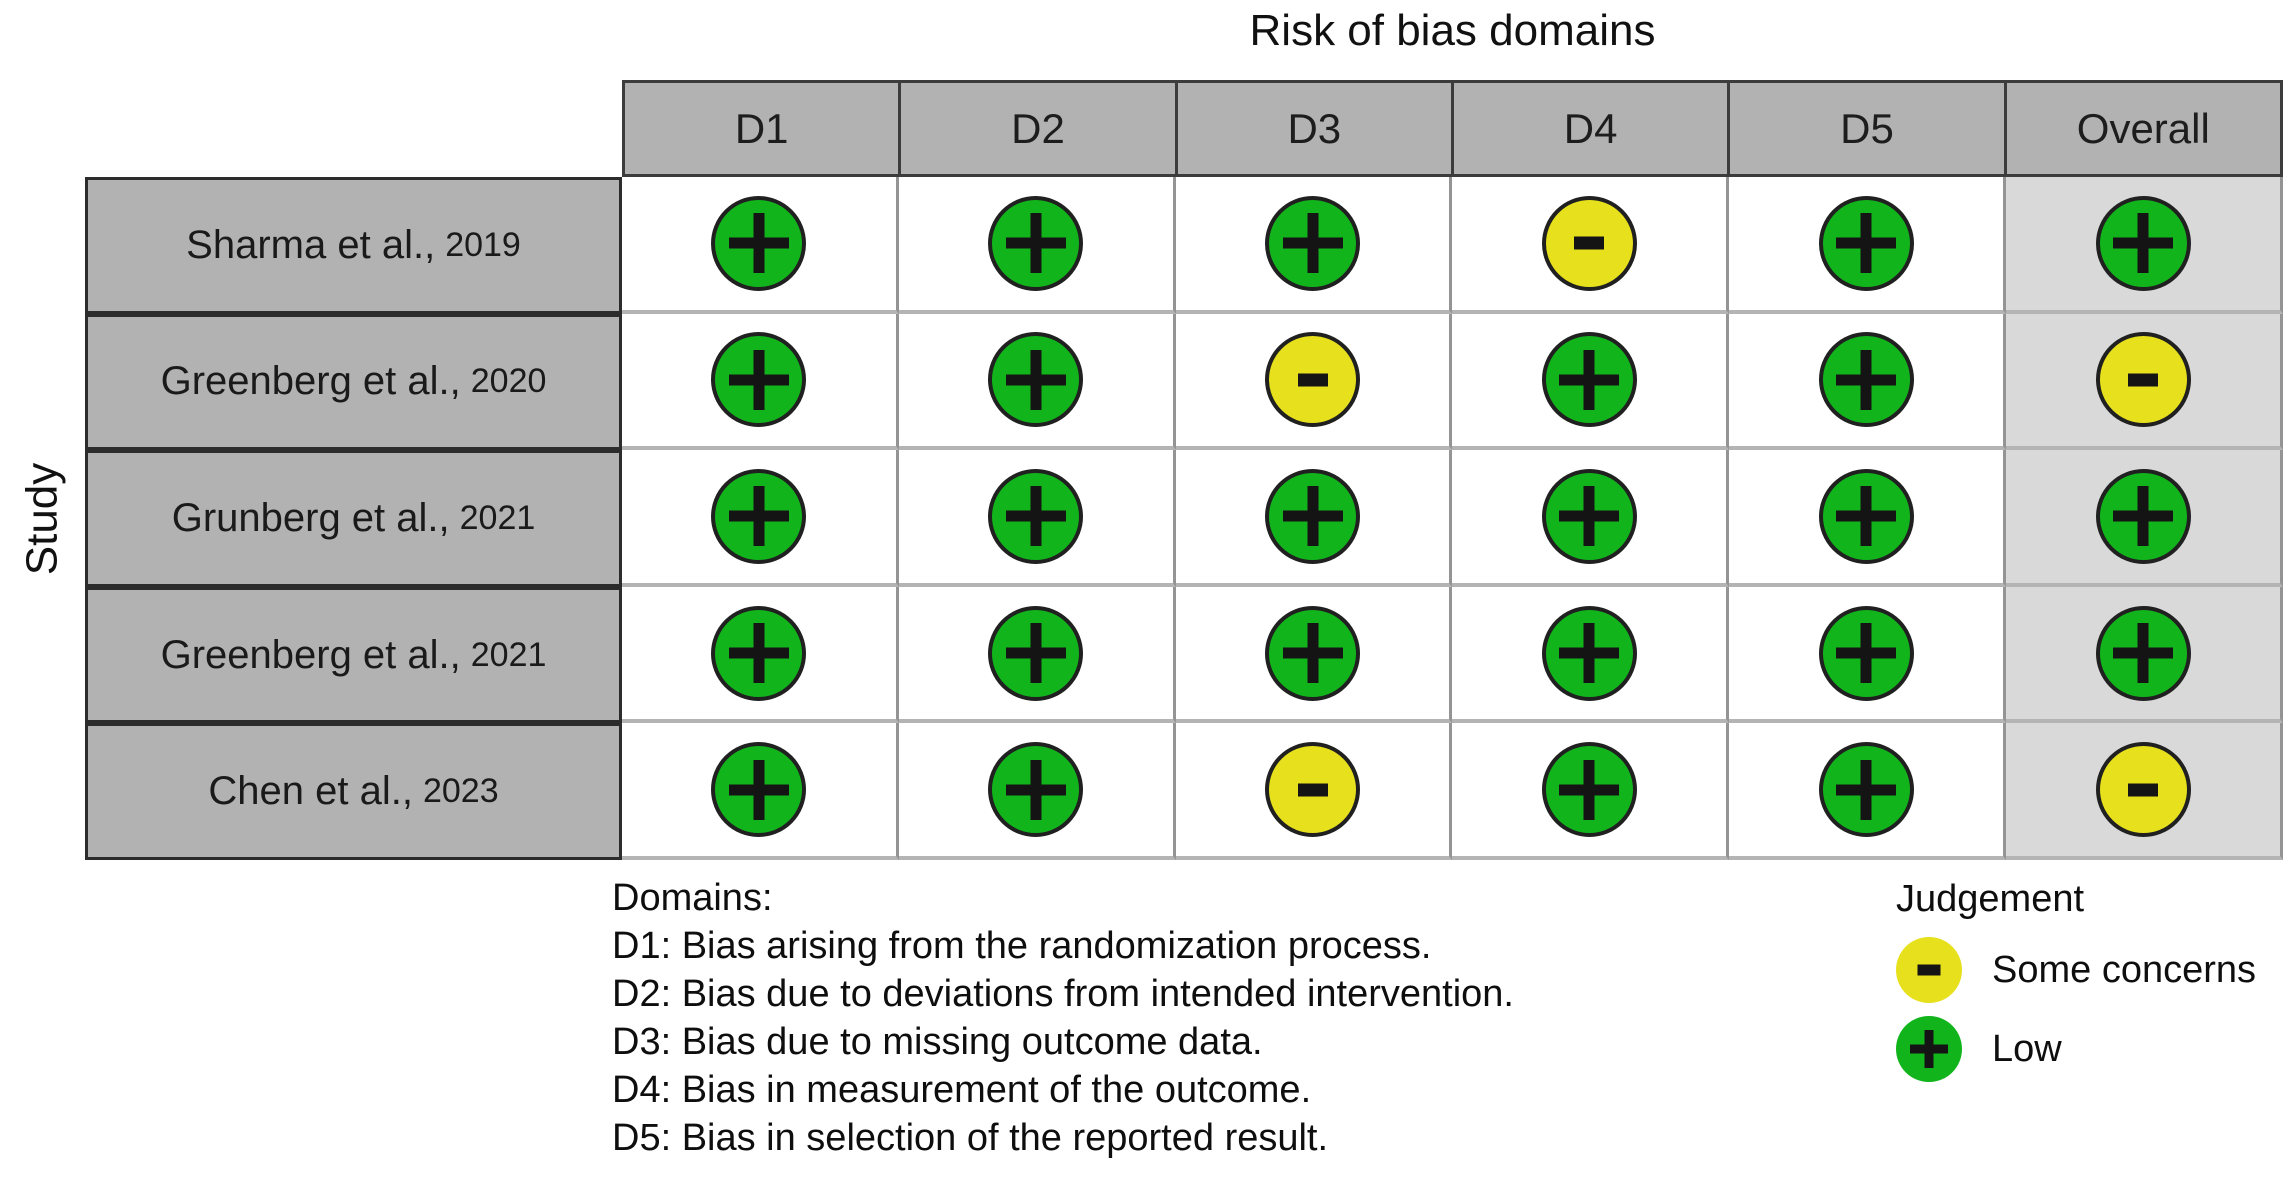  What do you see at coordinates (2076, 1049) in the screenshot?
I see `legend-item-low: Low` at bounding box center [2076, 1049].